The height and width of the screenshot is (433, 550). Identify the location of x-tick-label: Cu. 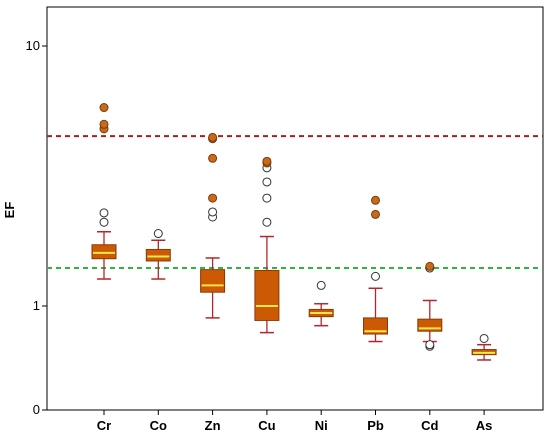
(266, 425).